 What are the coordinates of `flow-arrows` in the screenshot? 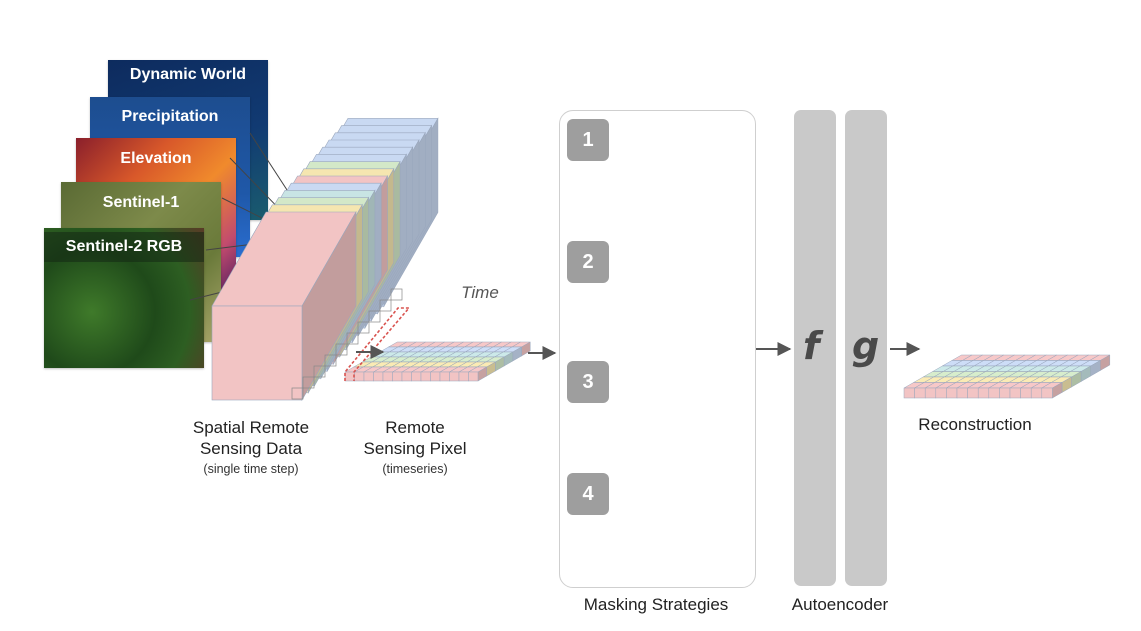 It's located at (638, 351).